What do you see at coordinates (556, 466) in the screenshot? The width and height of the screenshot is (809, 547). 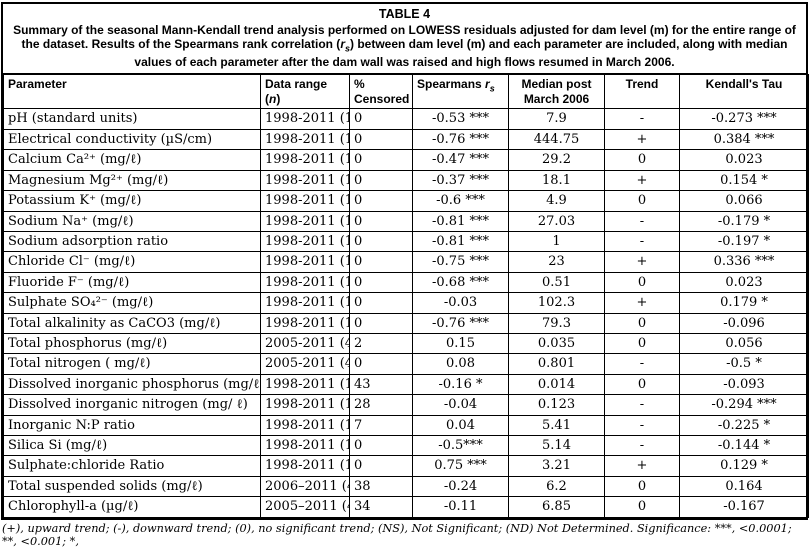 I see `table-cell: 3.21` at bounding box center [556, 466].